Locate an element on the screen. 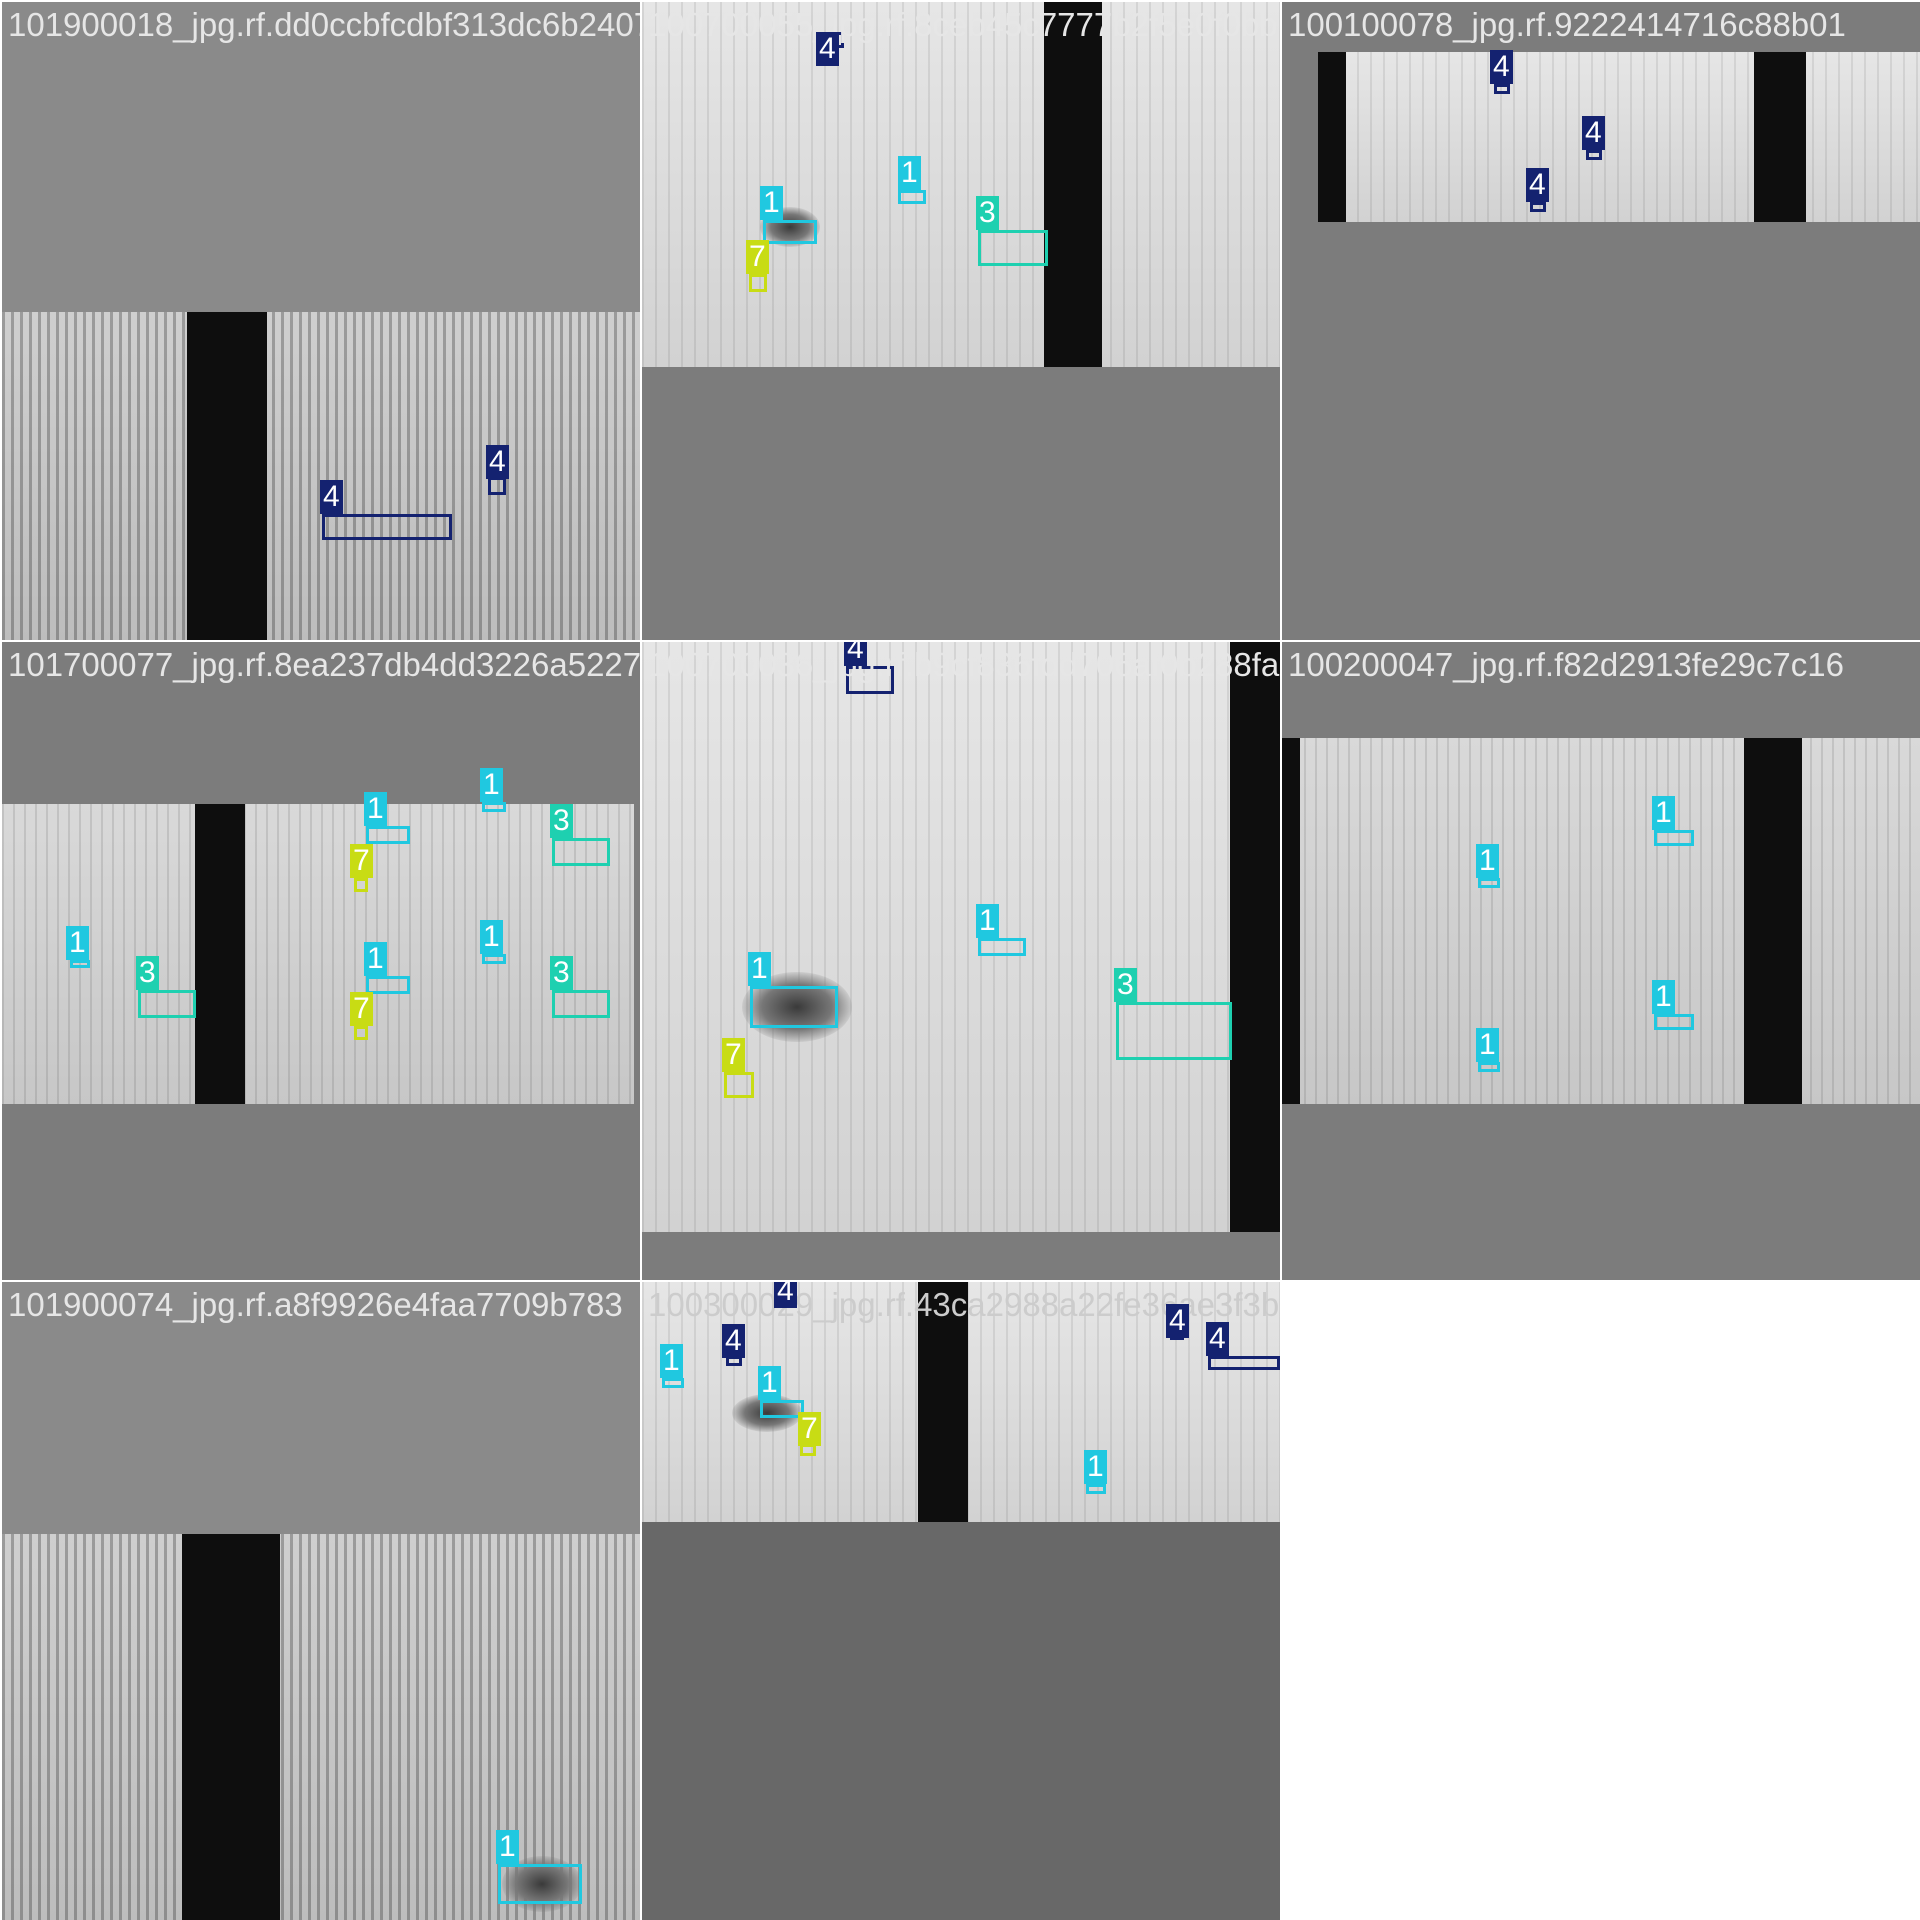 Image resolution: width=1920 pixels, height=1920 pixels. tile-filename: 100700036_jpg.rf.b9cf836fdd706af0b288fa is located at coordinates (964, 664).